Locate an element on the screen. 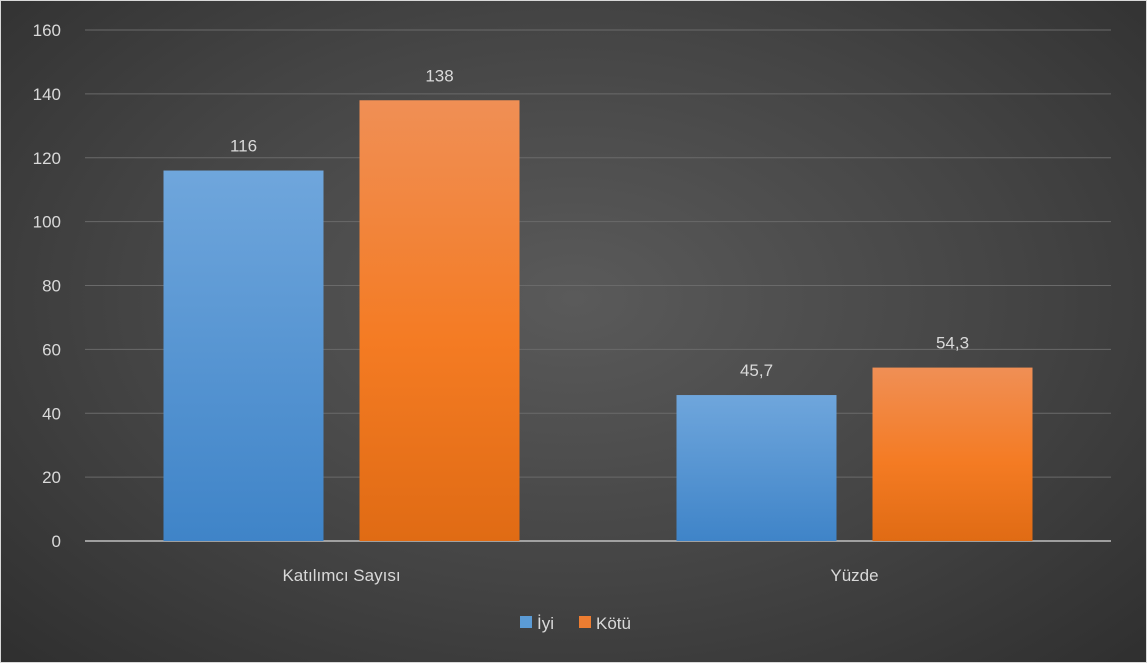 The height and width of the screenshot is (664, 1147). legend-label: İyi is located at coordinates (545, 623).